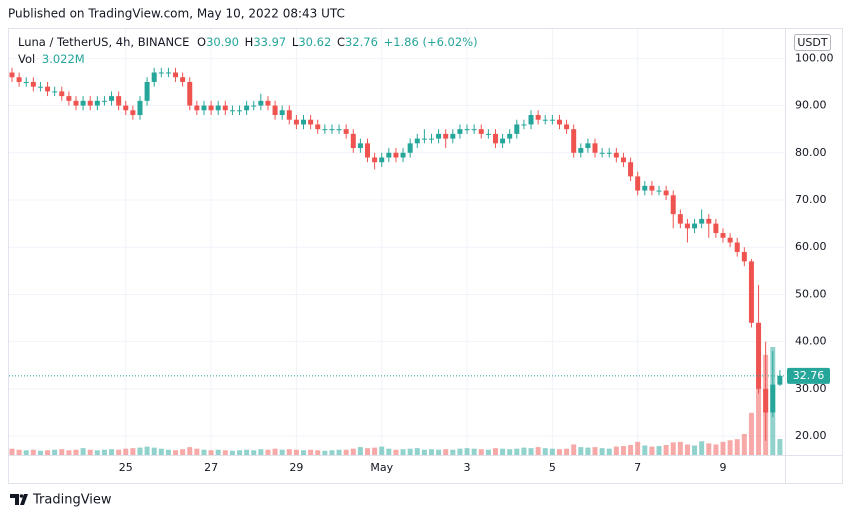 Image resolution: width=851 pixels, height=518 pixels. What do you see at coordinates (811, 152) in the screenshot?
I see `y-tick-label: 80.00` at bounding box center [811, 152].